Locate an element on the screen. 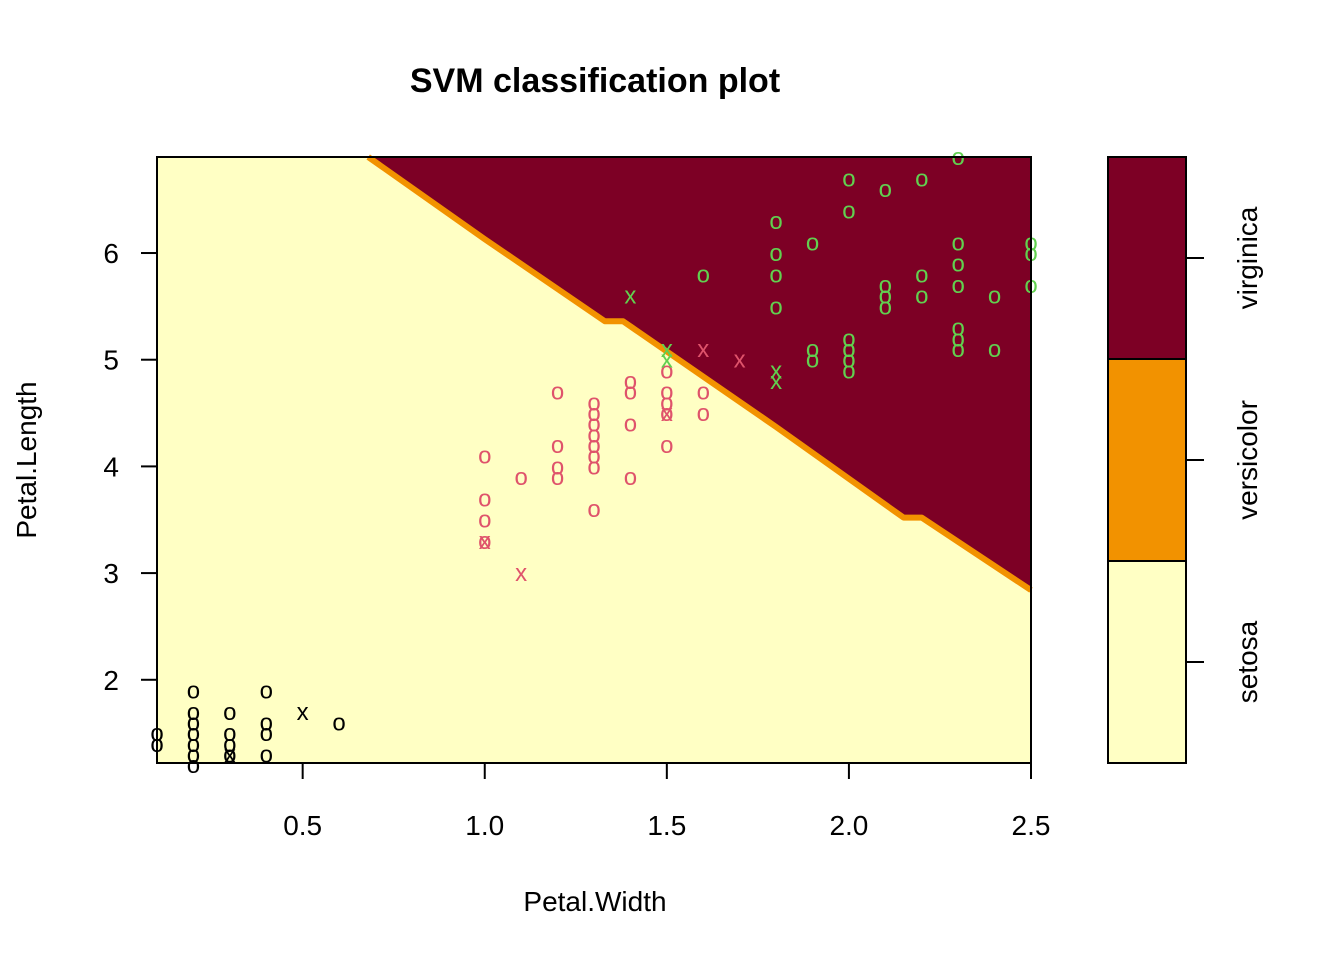 Image resolution: width=1344 pixels, height=960 pixels. x-tick-label: 1.0 is located at coordinates (484, 825).